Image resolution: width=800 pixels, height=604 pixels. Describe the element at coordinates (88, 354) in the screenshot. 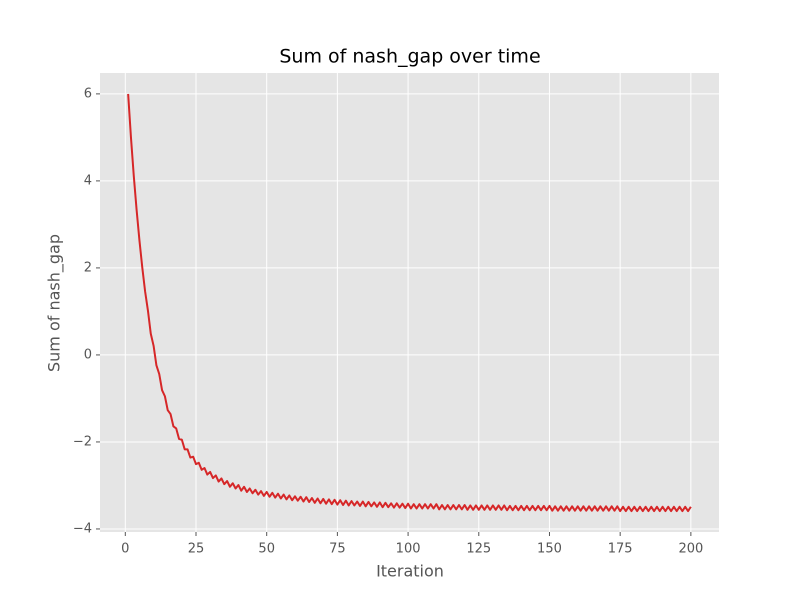

I see `y-tick-label: 0` at that location.